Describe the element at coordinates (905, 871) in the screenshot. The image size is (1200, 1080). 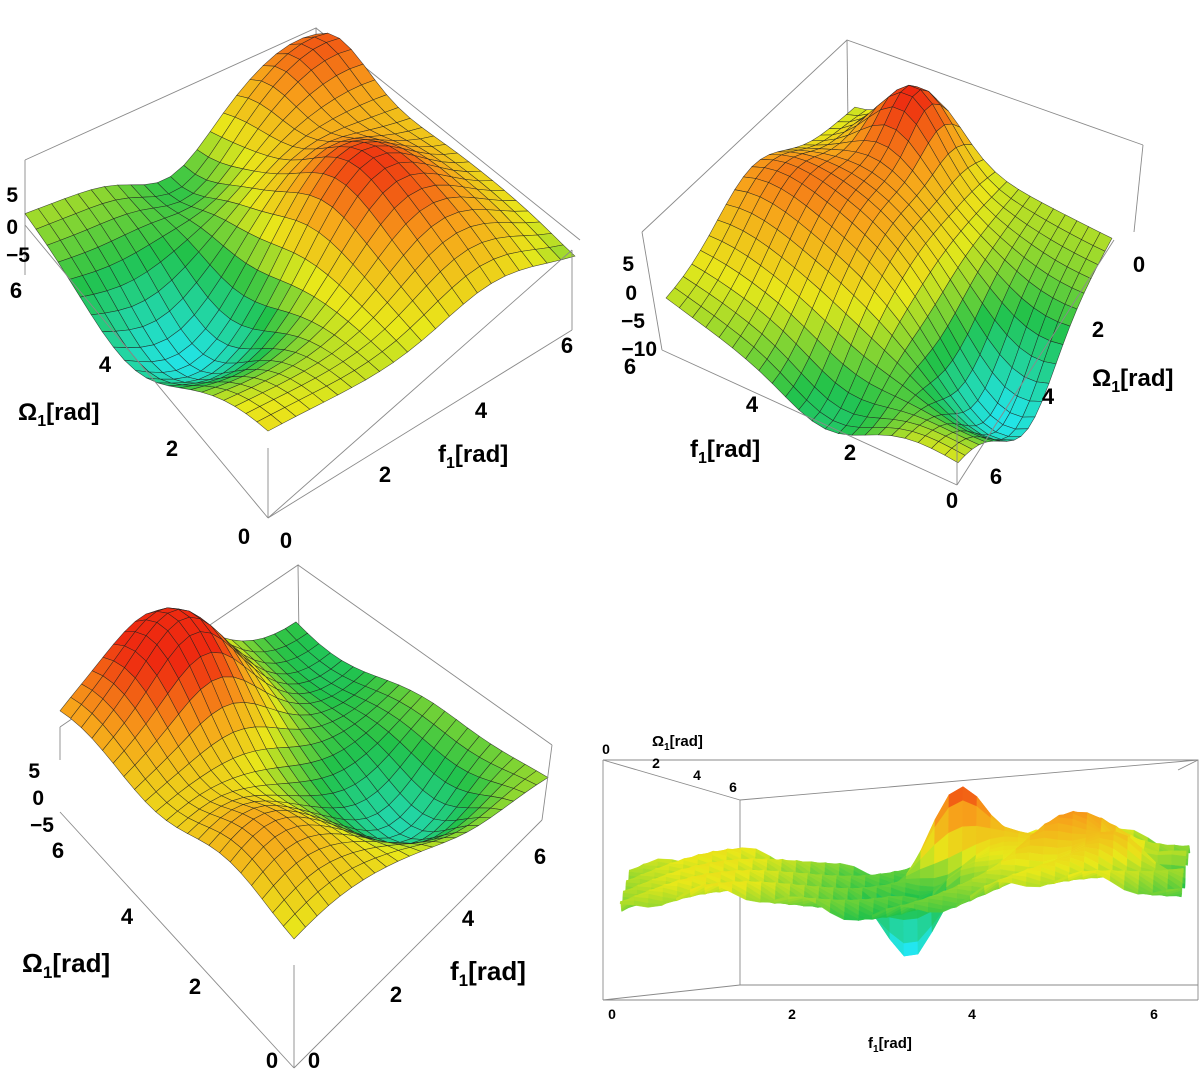
I see `panel4-surface` at that location.